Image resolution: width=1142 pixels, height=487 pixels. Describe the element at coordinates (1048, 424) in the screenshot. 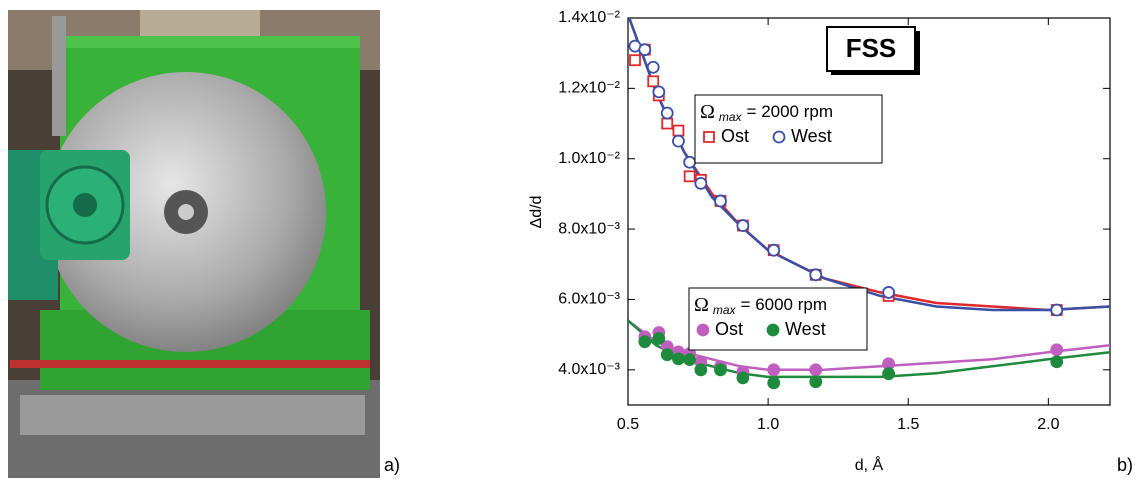

I see `x-tick-label: 2.0` at that location.